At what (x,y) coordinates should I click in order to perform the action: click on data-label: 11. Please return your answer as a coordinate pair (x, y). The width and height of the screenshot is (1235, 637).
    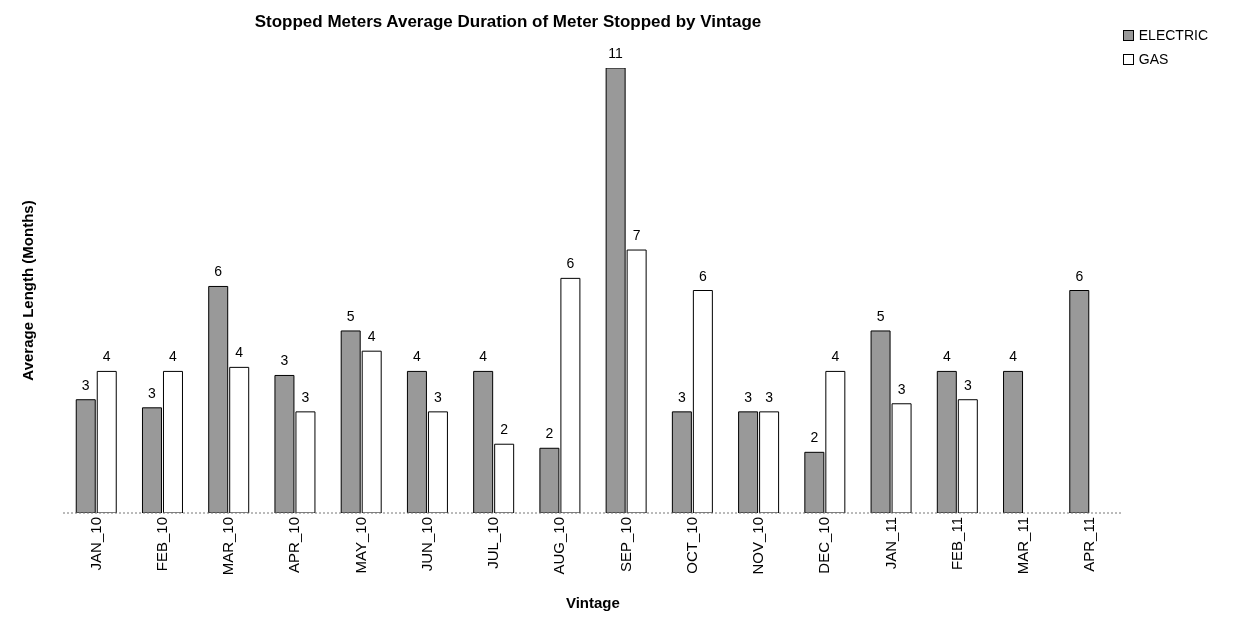
    Looking at the image, I should click on (616, 53).